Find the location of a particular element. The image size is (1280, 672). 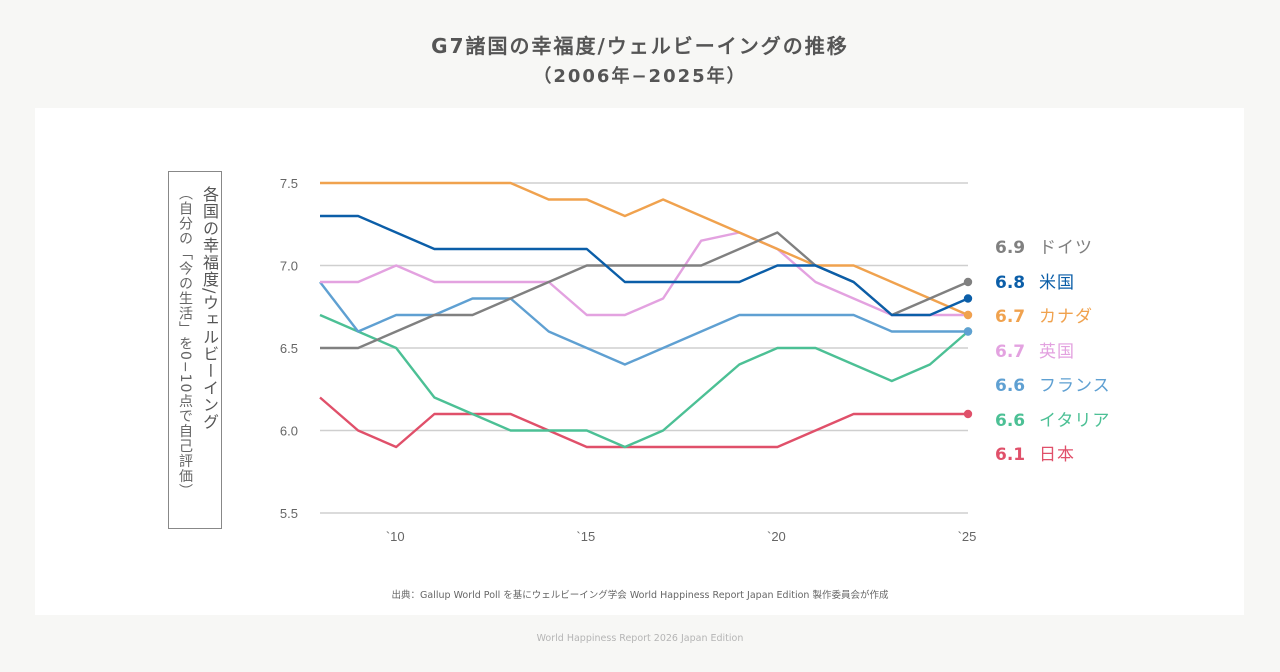

legend-country: イタリア is located at coordinates (1075, 420).